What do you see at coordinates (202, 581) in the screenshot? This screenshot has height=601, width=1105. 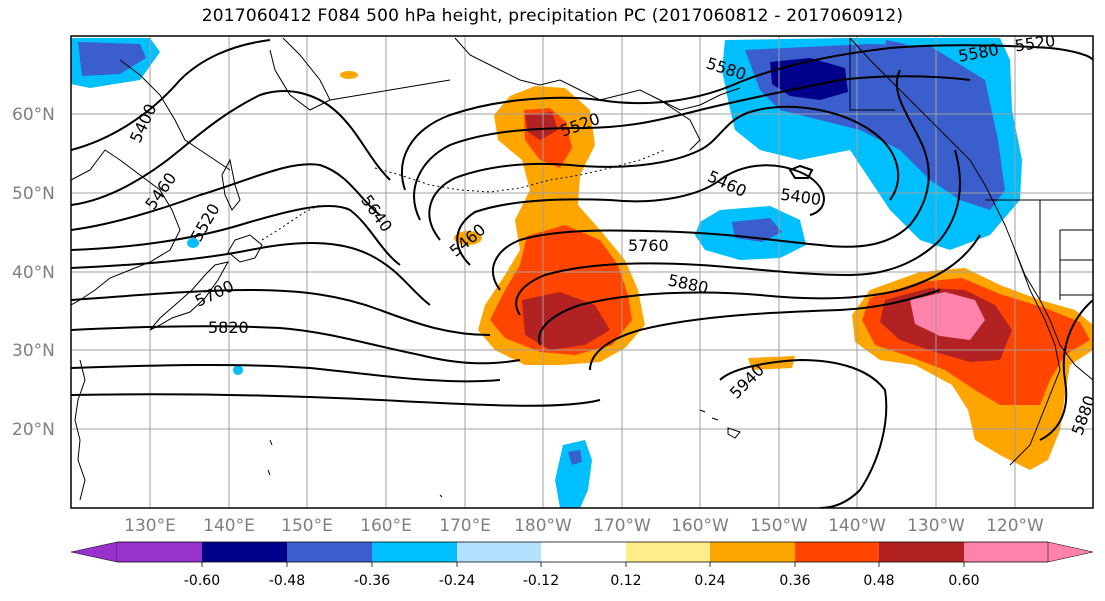 I see `colorbar-tick-label: -0.60` at bounding box center [202, 581].